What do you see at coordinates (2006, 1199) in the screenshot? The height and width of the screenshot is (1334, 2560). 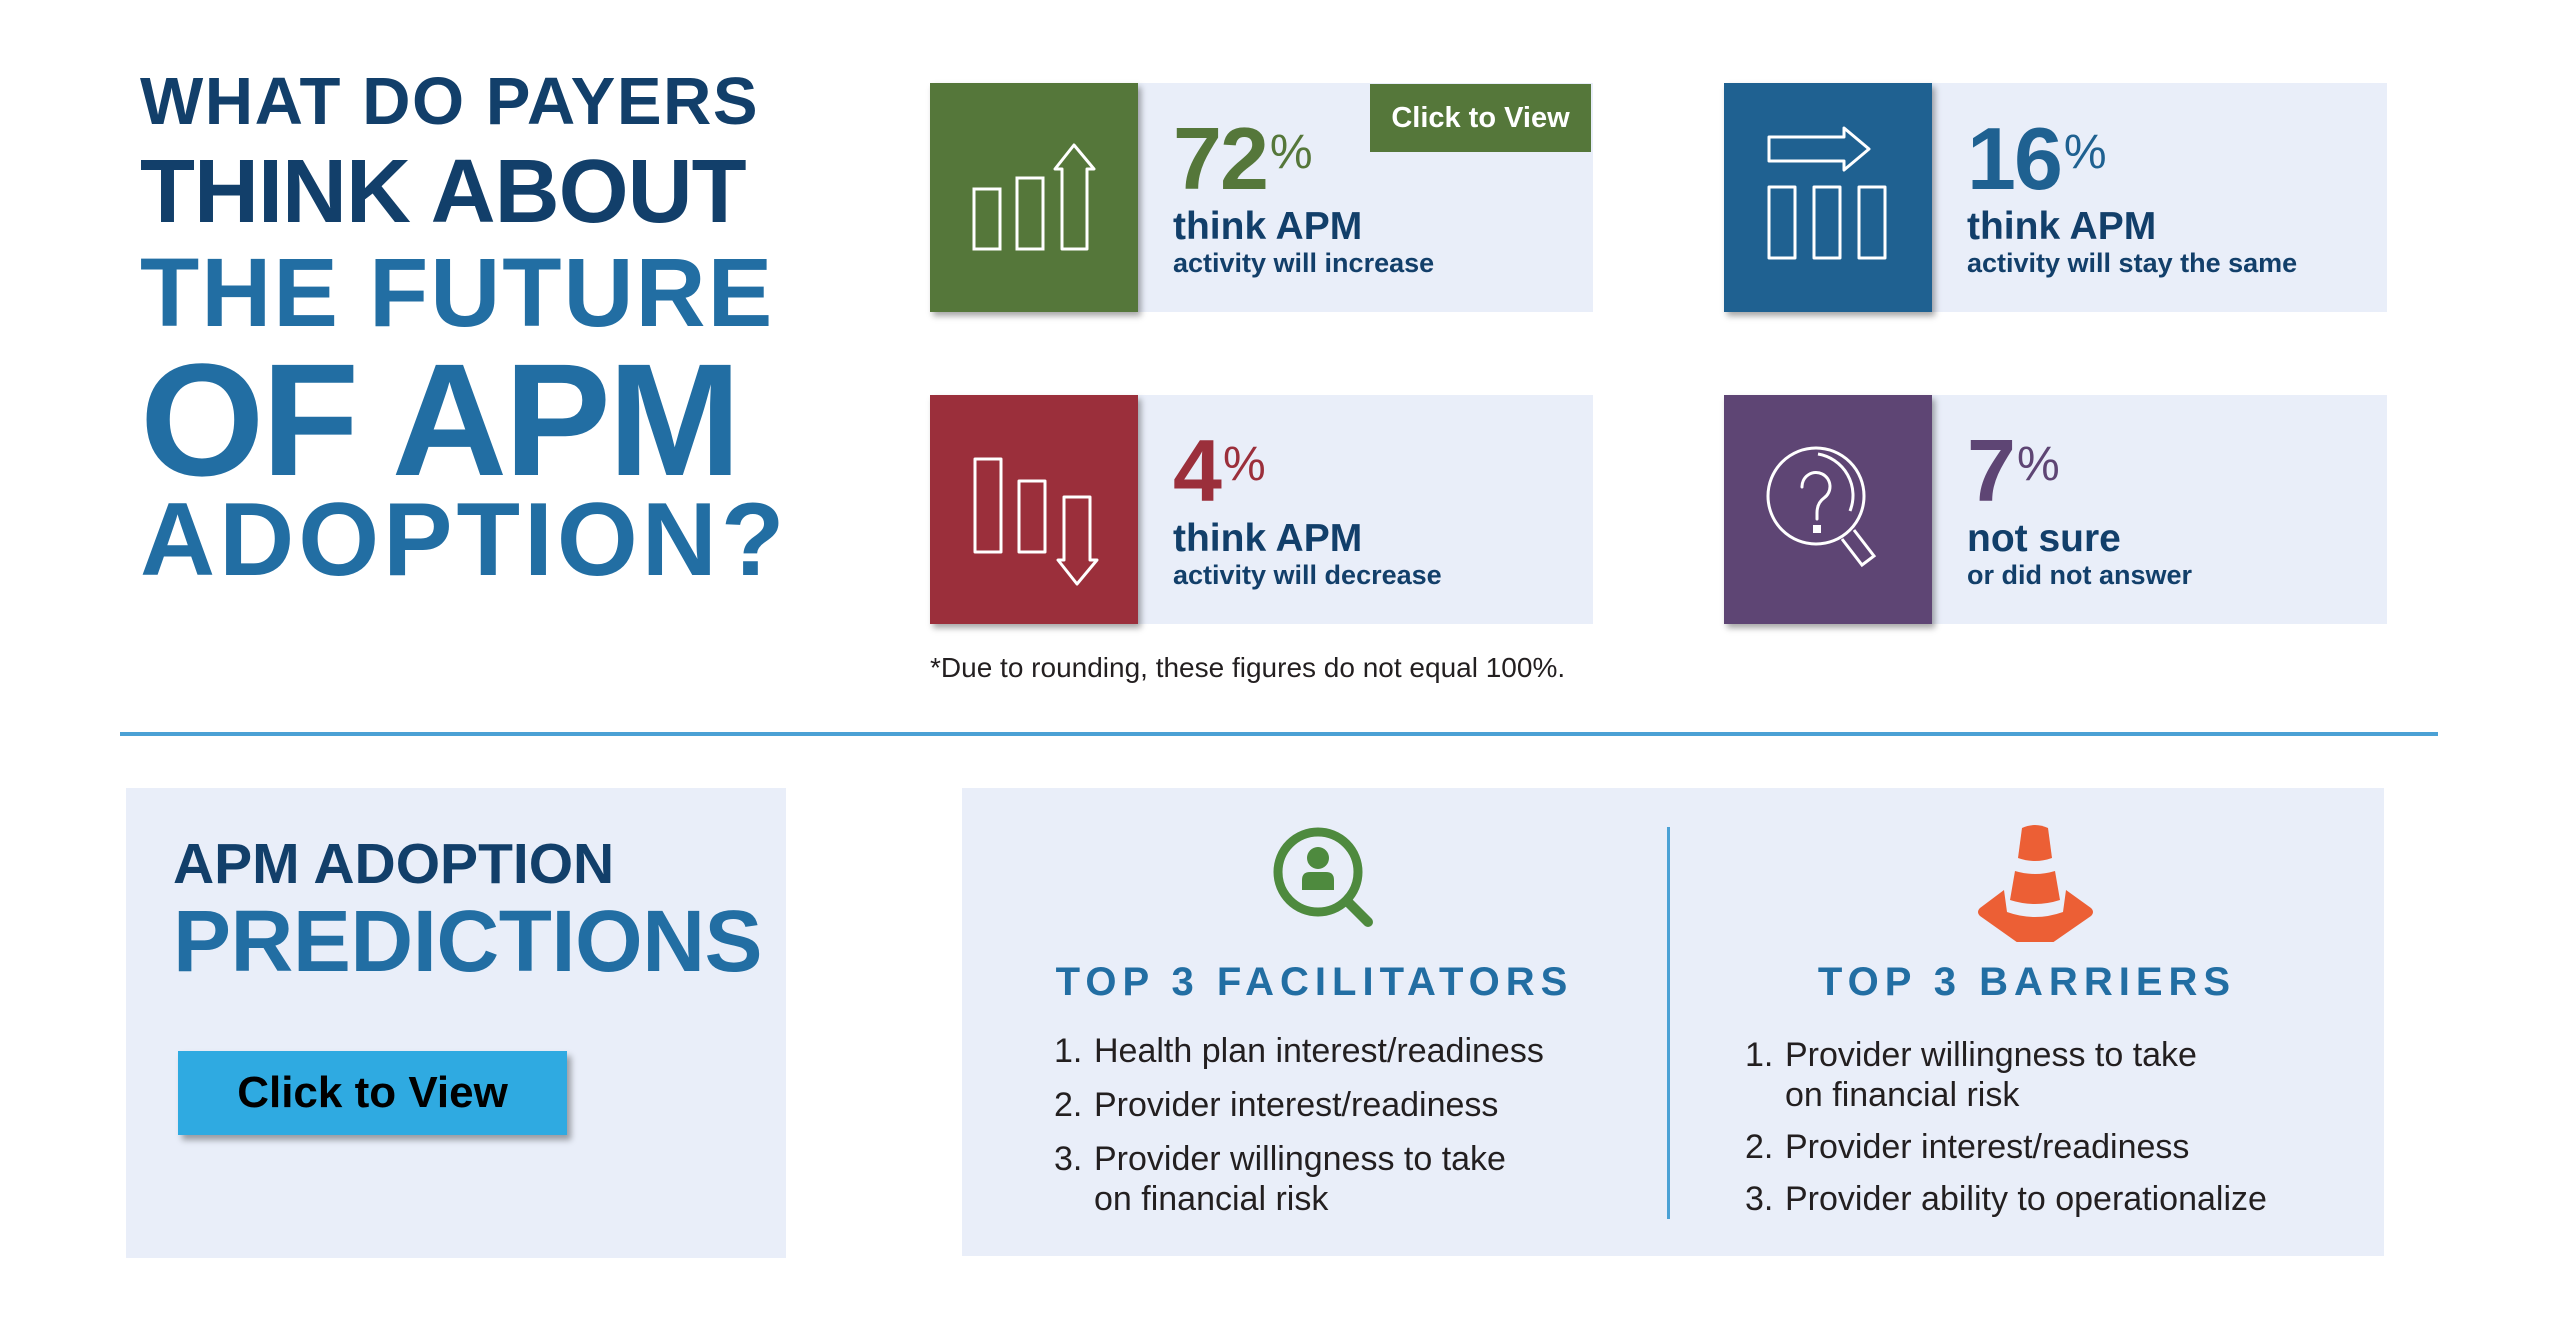 I see `list-item: 3. Provider ability to operationalize` at bounding box center [2006, 1199].